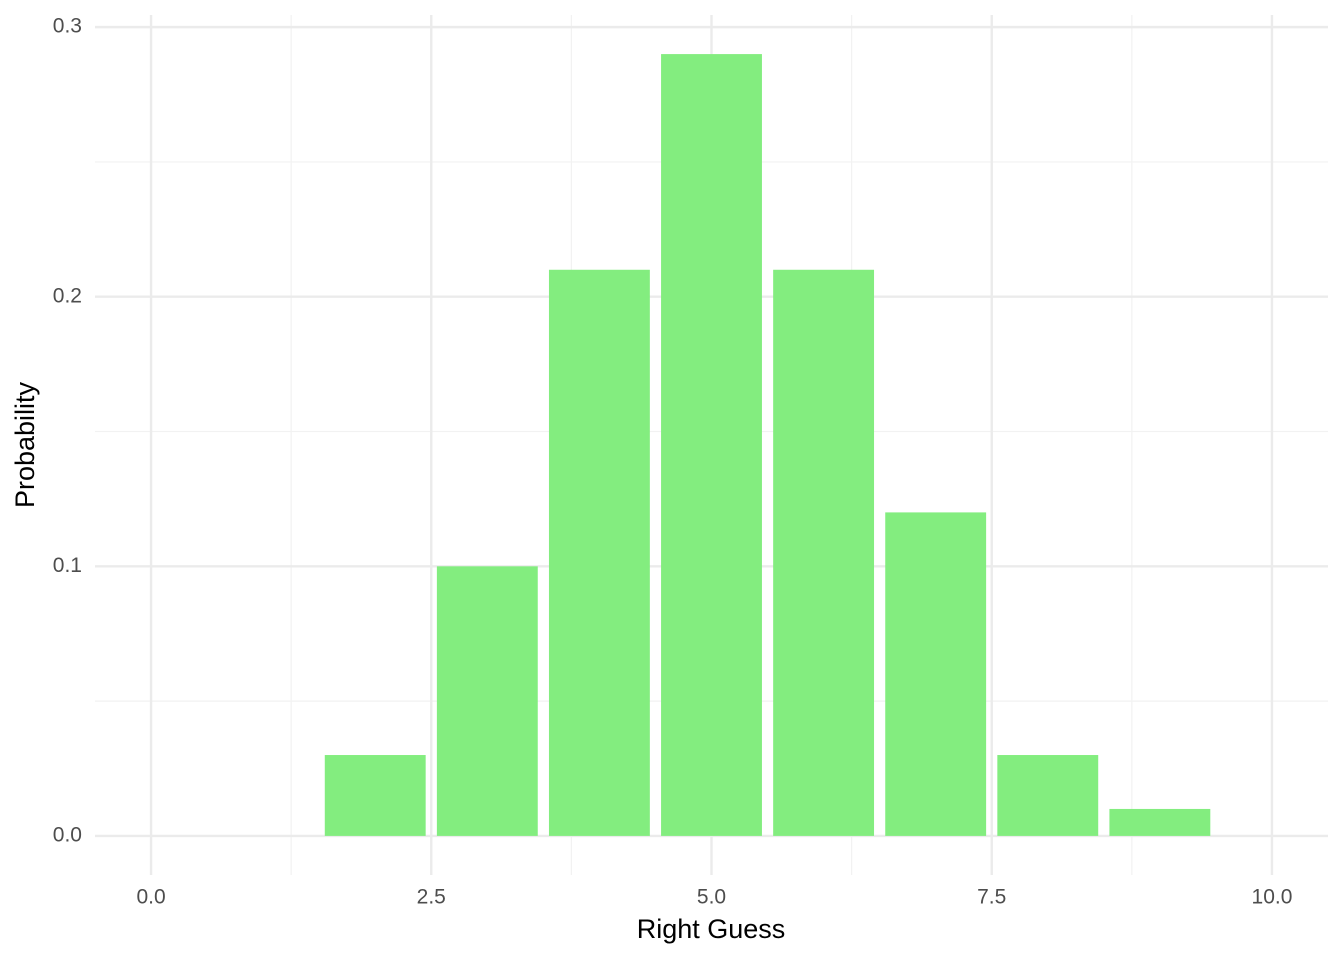  I want to click on x-tick-label: 2.5, so click(431, 897).